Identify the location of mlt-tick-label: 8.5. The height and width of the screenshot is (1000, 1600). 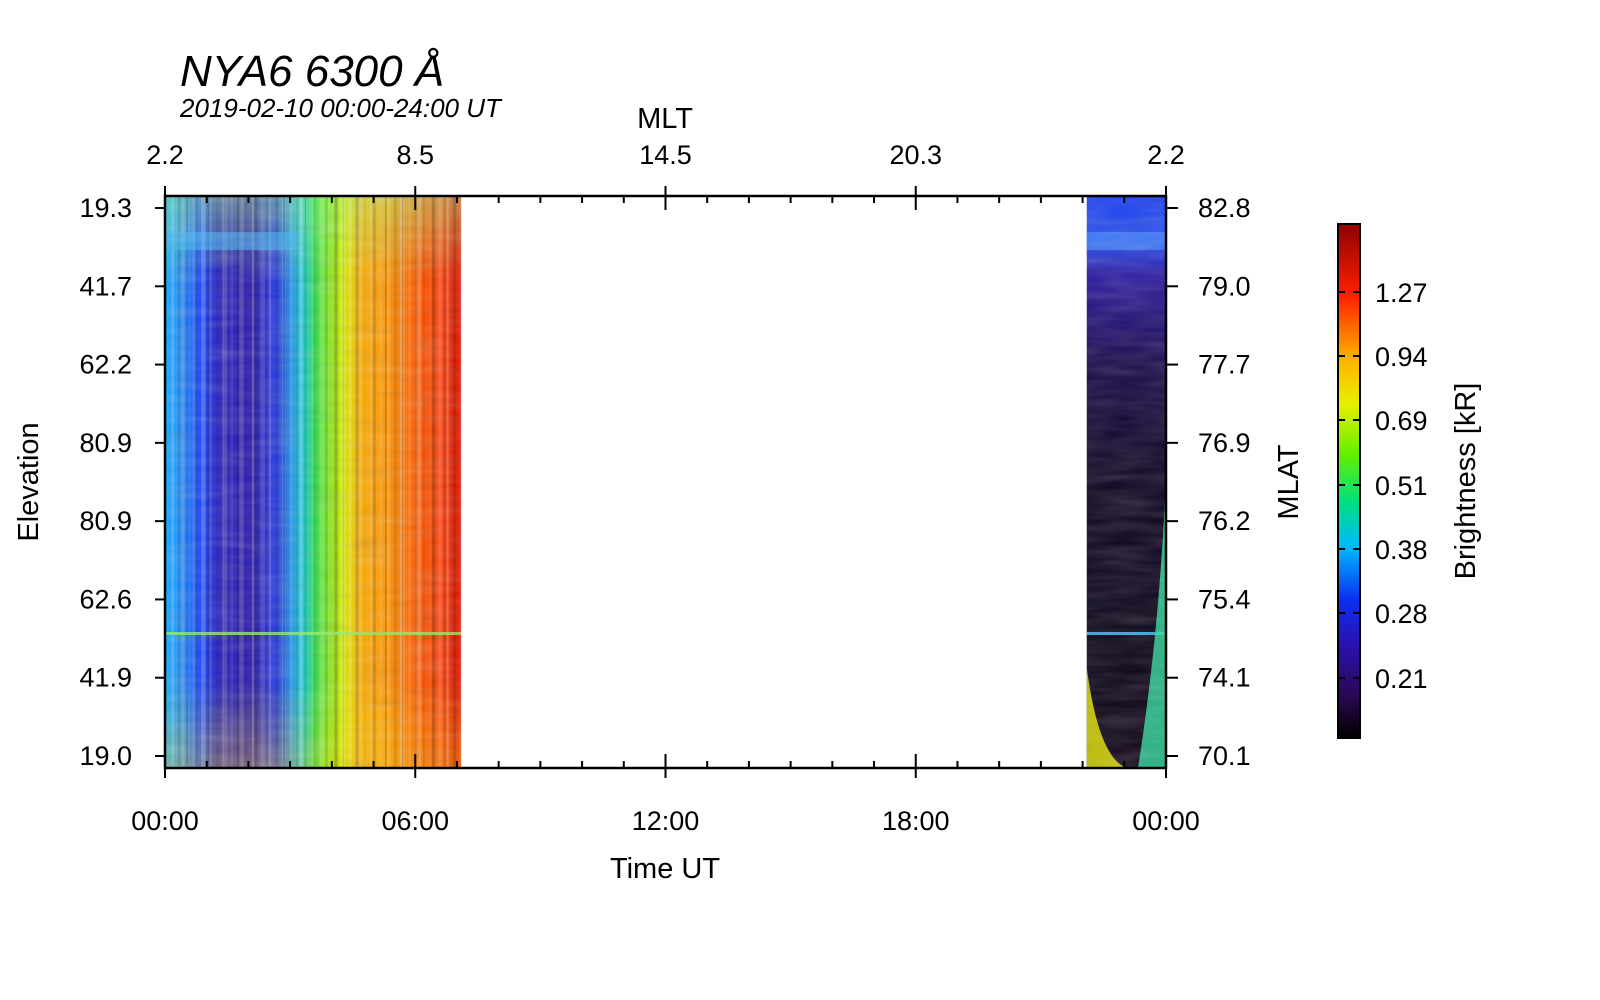
(415, 155).